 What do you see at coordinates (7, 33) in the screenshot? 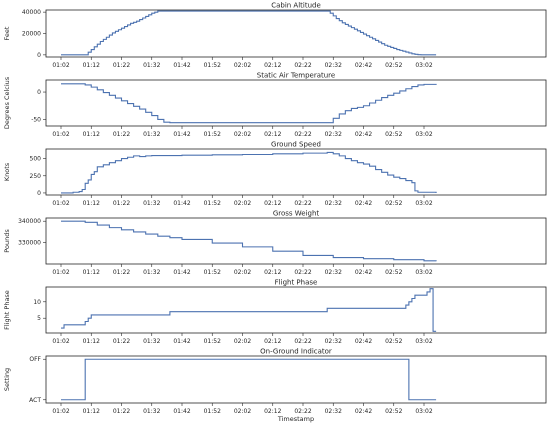
I see `chart0-y-axis-label: Feet` at bounding box center [7, 33].